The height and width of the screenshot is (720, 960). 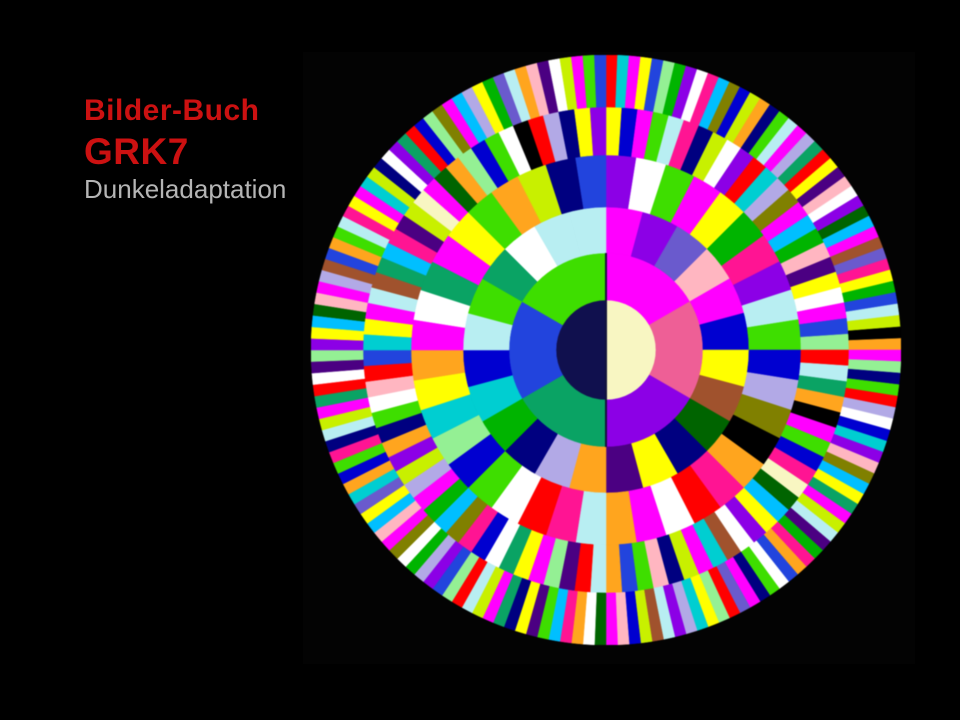 What do you see at coordinates (172, 110) in the screenshot?
I see `title-line-1: Bilder-Buch` at bounding box center [172, 110].